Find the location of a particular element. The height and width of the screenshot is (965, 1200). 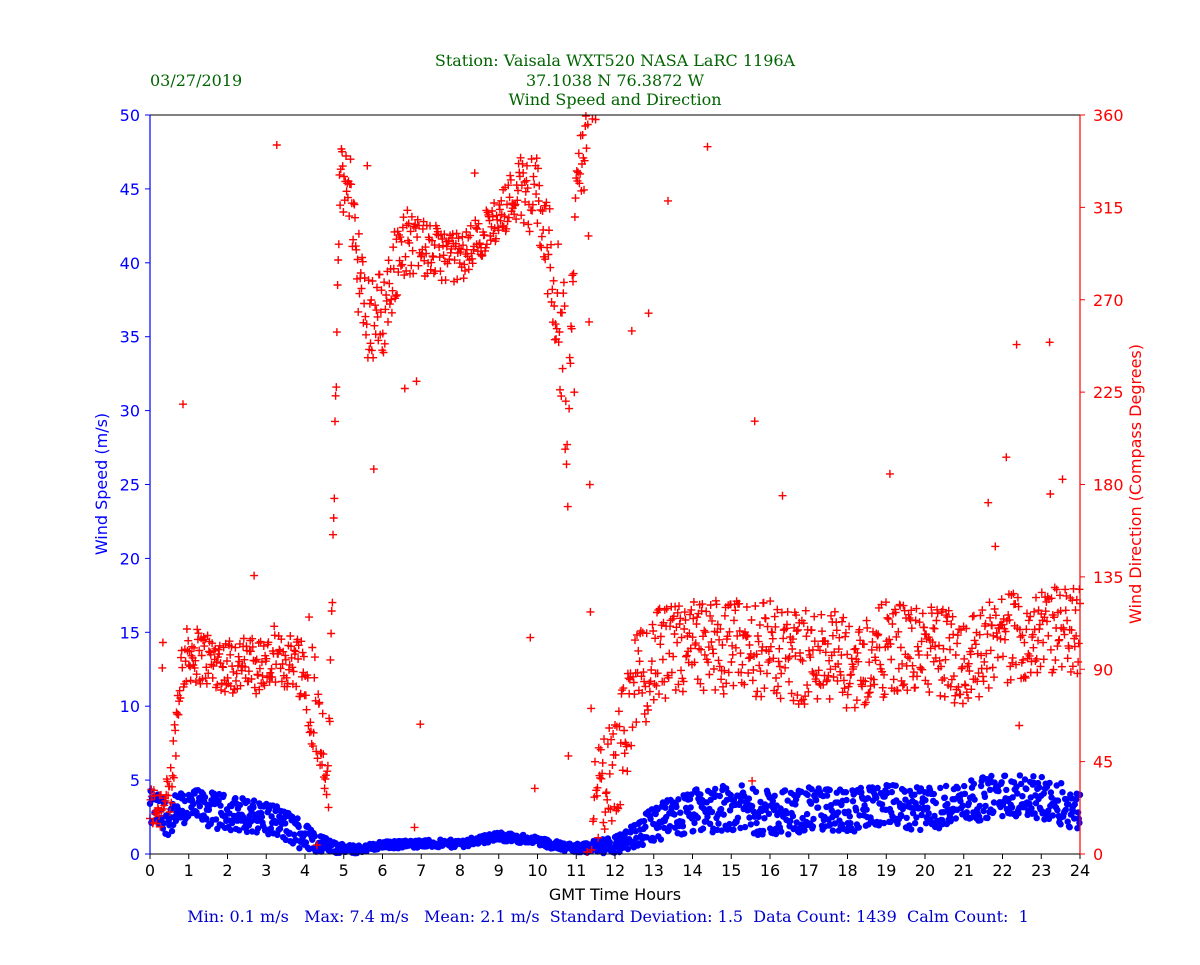

x-tick-label: 13 is located at coordinates (654, 870).